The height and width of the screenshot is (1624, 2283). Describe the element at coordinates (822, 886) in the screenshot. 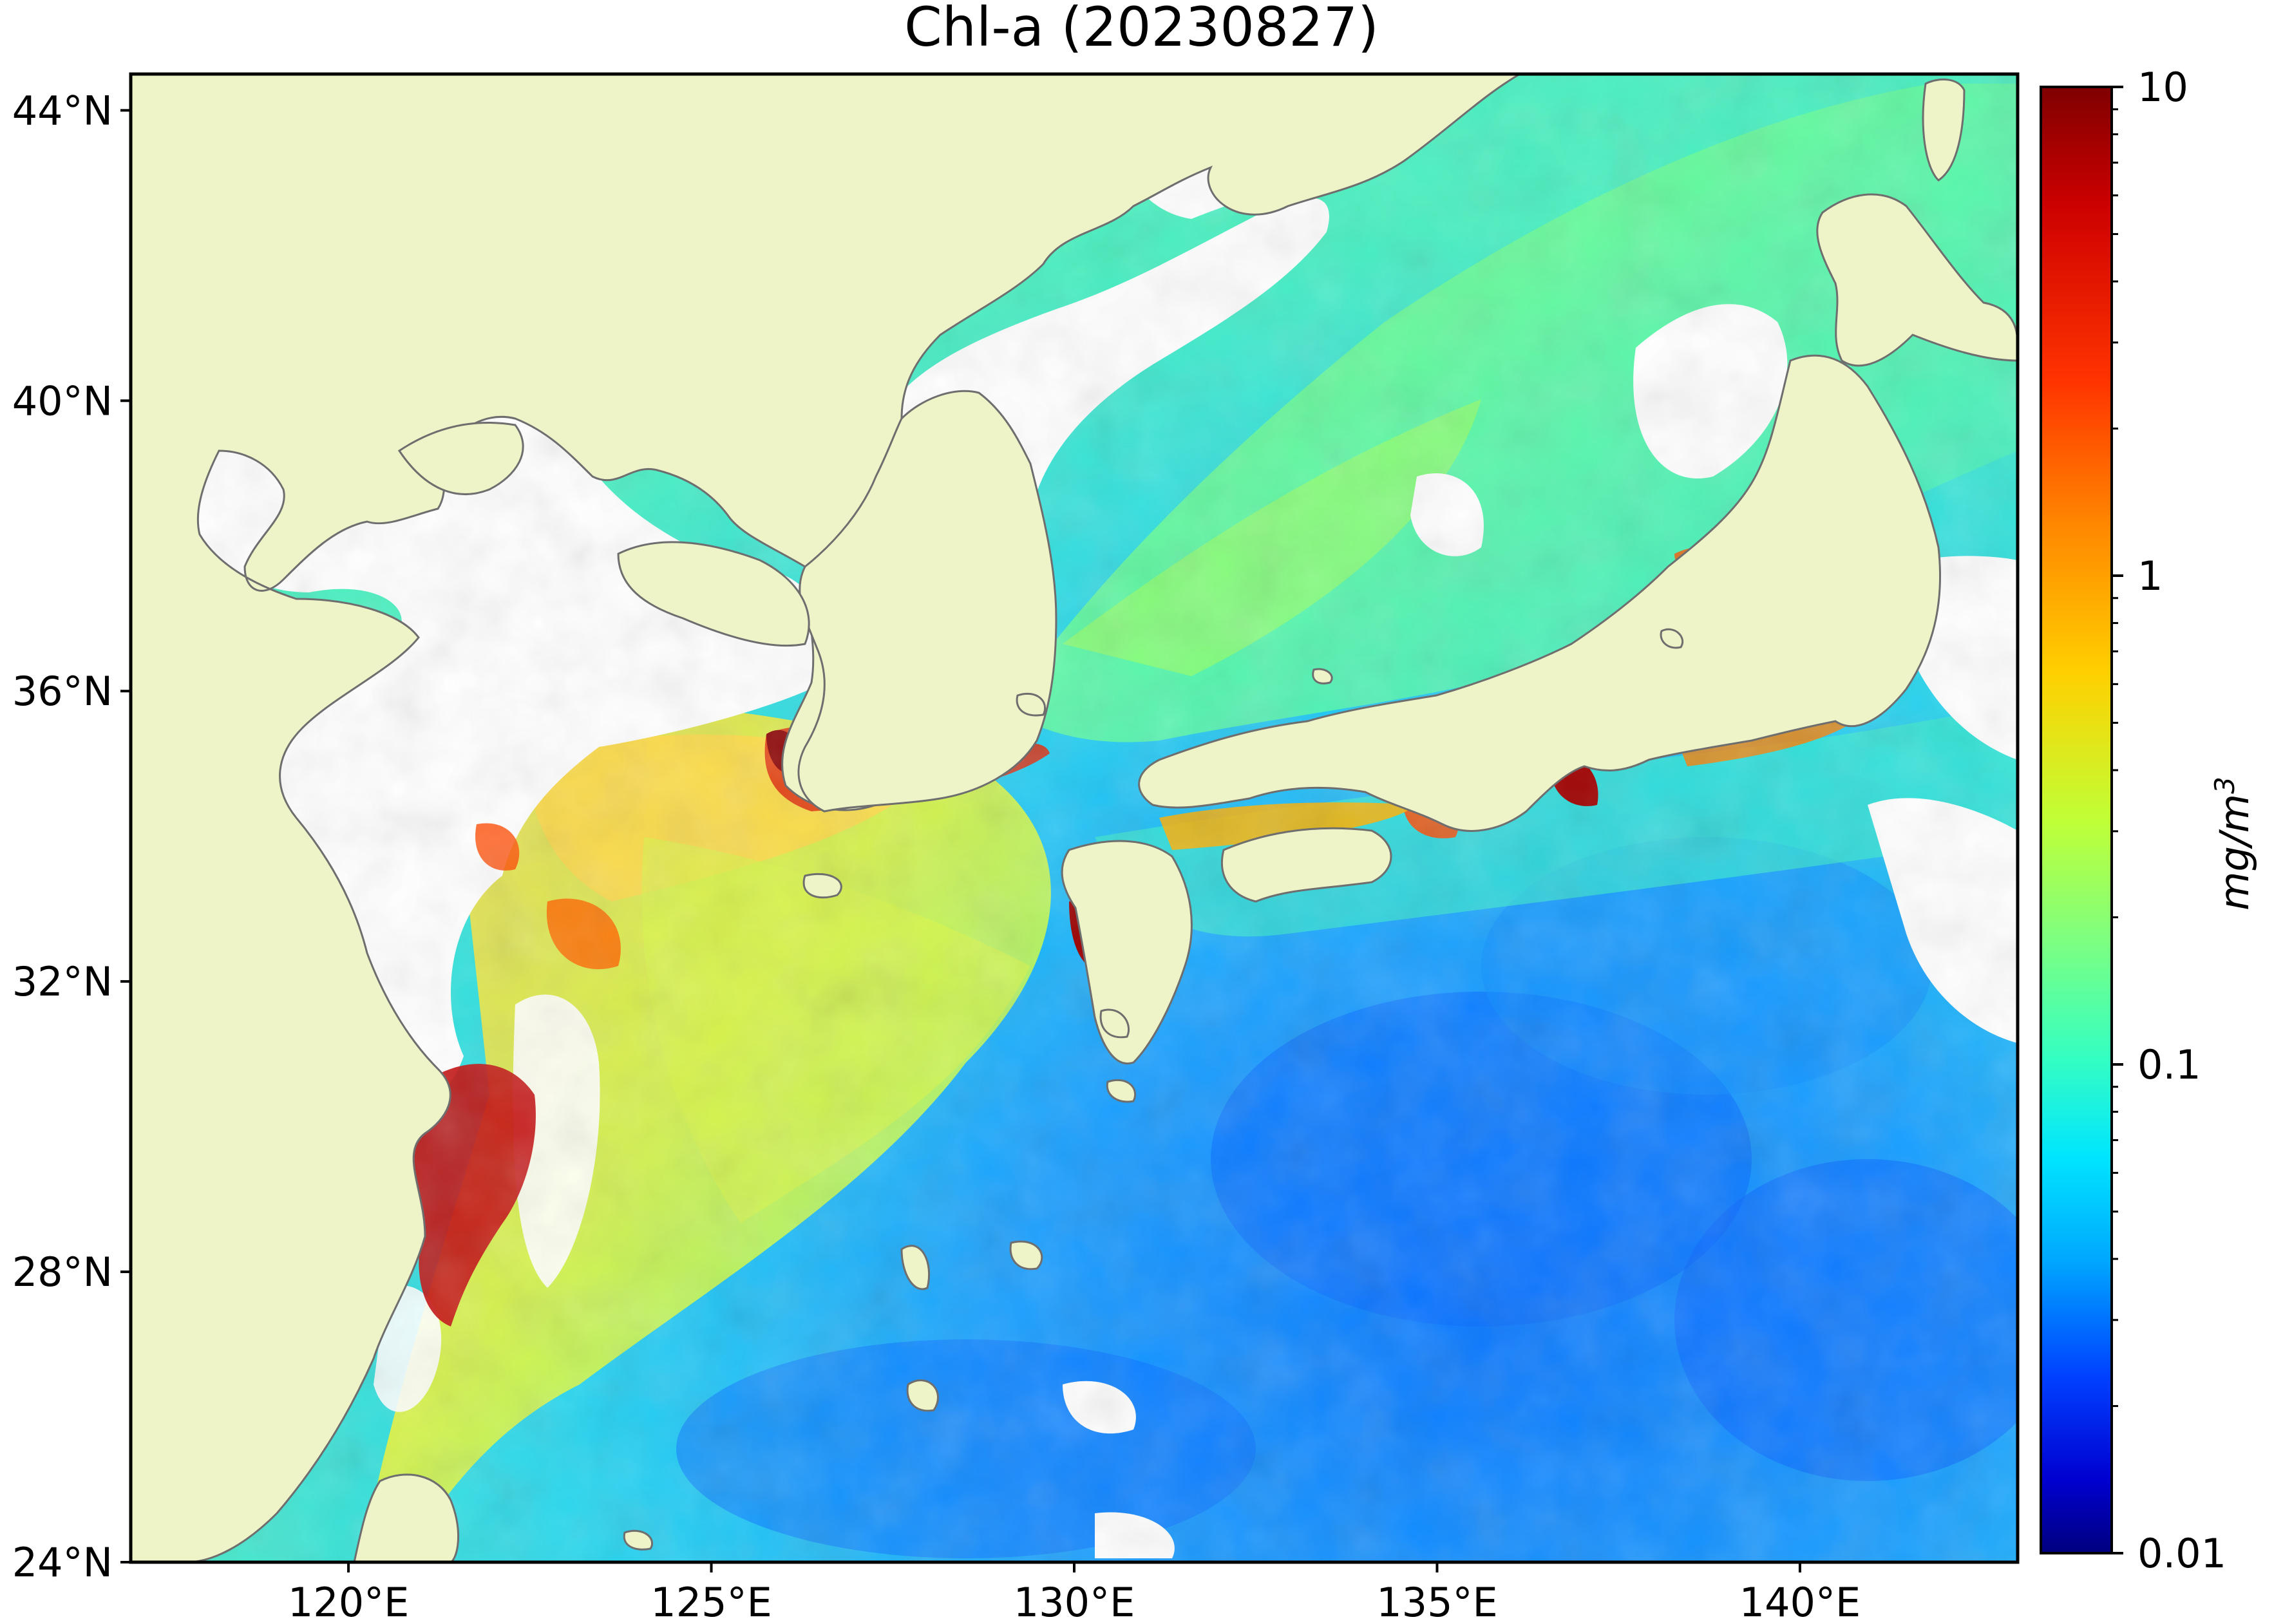

I see `jeju-island` at that location.